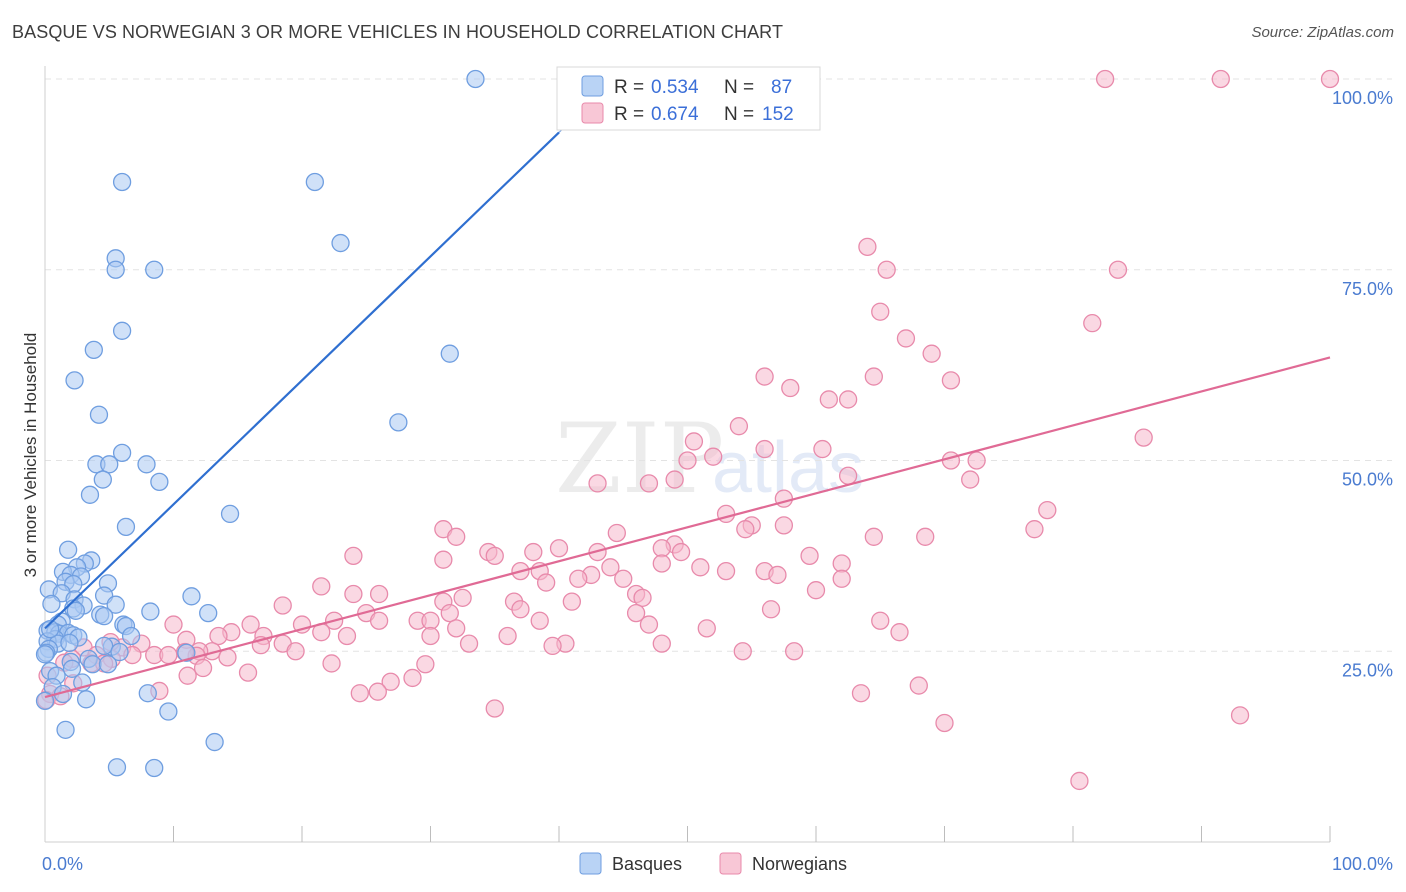 This screenshot has width=1406, height=892. What do you see at coordinates (639, 459) in the screenshot?
I see `watermark-zip: ZIP` at bounding box center [639, 459].